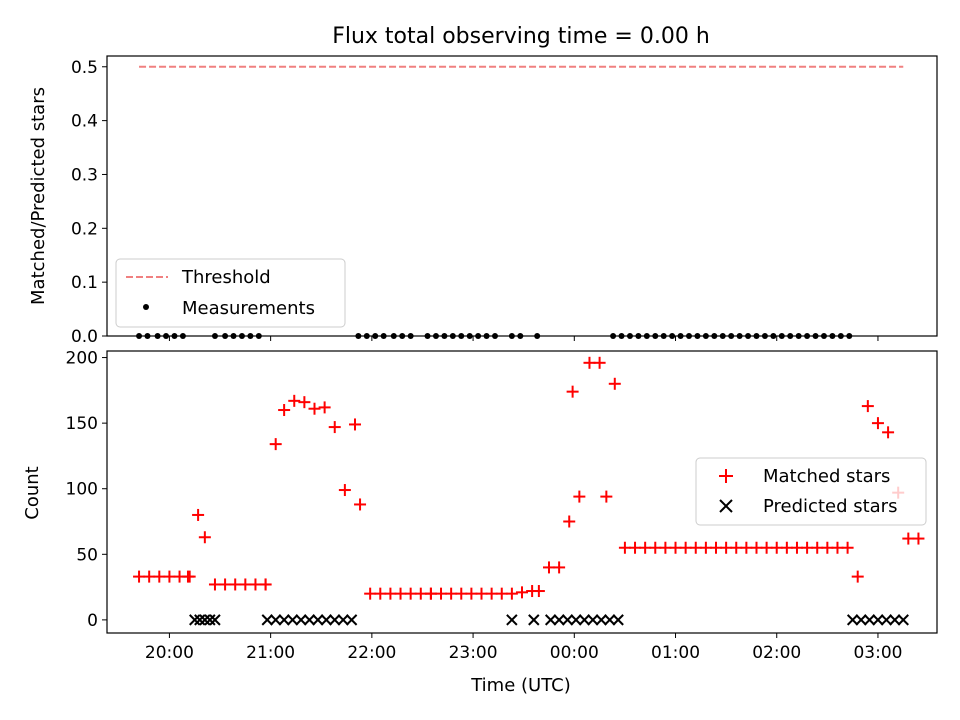  What do you see at coordinates (826, 476) in the screenshot?
I see `matched-legend-label: Matched stars` at bounding box center [826, 476].